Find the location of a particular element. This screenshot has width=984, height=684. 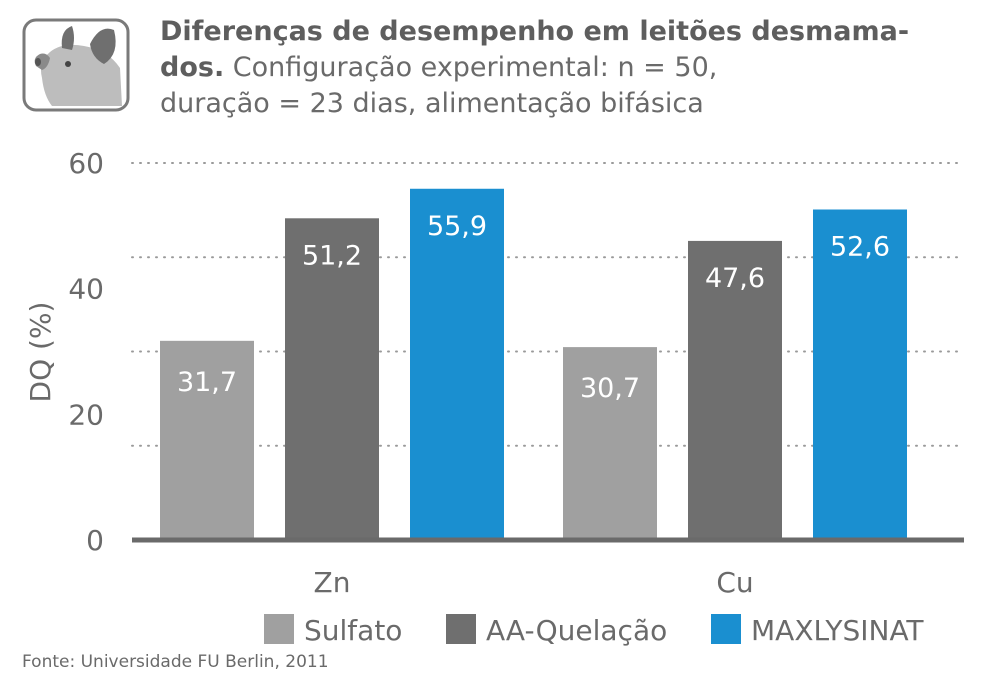

source-note: Fonte: Universidade FU Berlin, 2011 is located at coordinates (175, 662).